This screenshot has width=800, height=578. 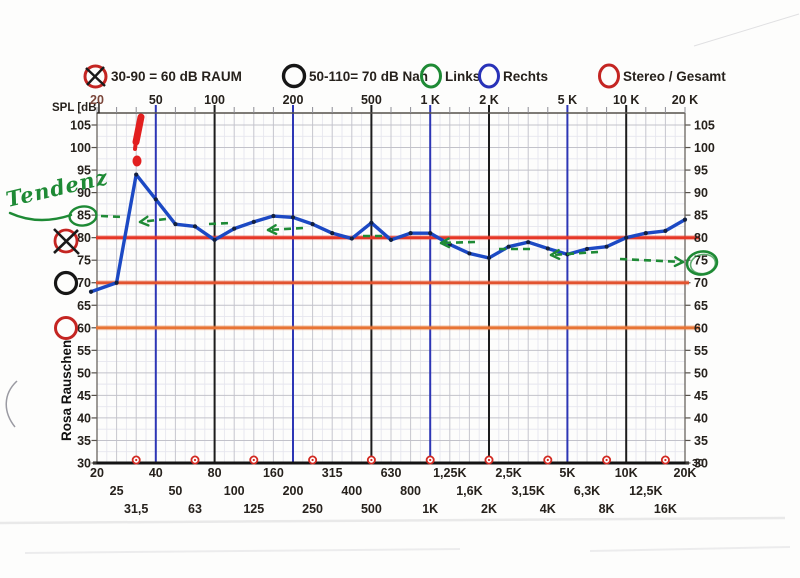 I want to click on top-frequency-label: 1 K, so click(x=429, y=100).